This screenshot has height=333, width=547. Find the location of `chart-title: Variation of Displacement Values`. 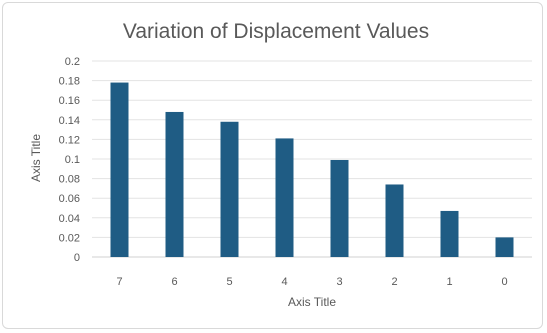

chart-title: Variation of Displacement Values is located at coordinates (276, 31).